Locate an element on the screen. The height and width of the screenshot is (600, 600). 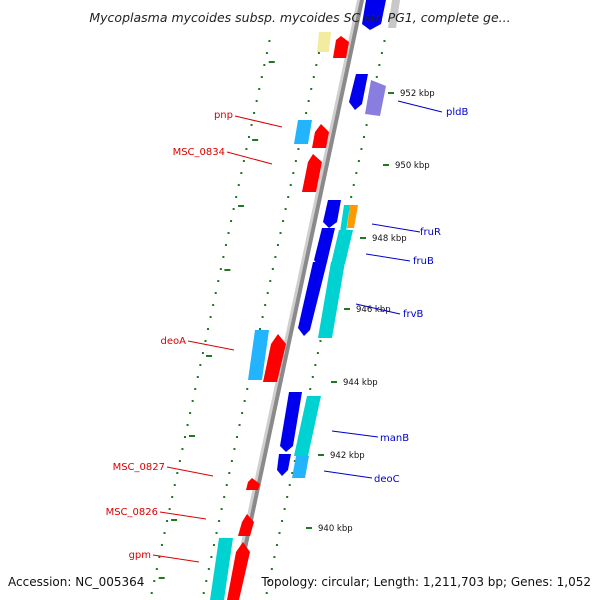
kbp-tick-label: 952 kbp is located at coordinates (417, 94).